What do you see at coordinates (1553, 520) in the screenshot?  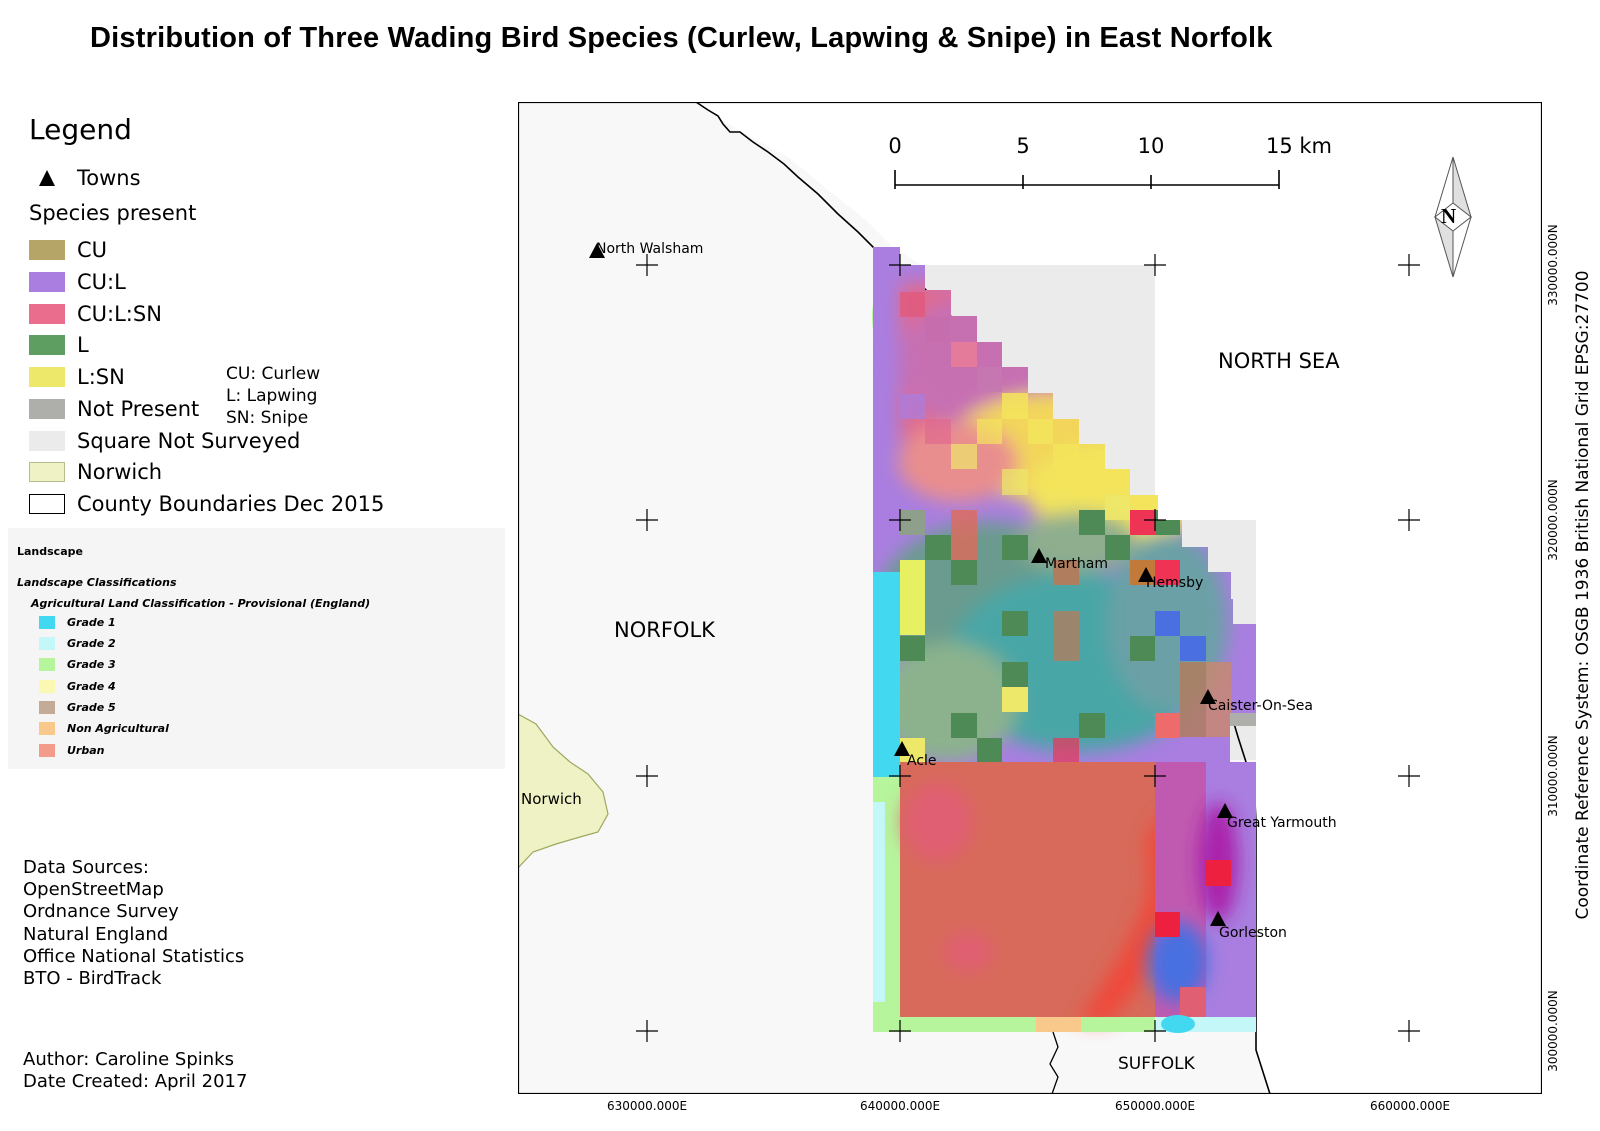 I see `y-tick-label: 320000.000N` at bounding box center [1553, 520].